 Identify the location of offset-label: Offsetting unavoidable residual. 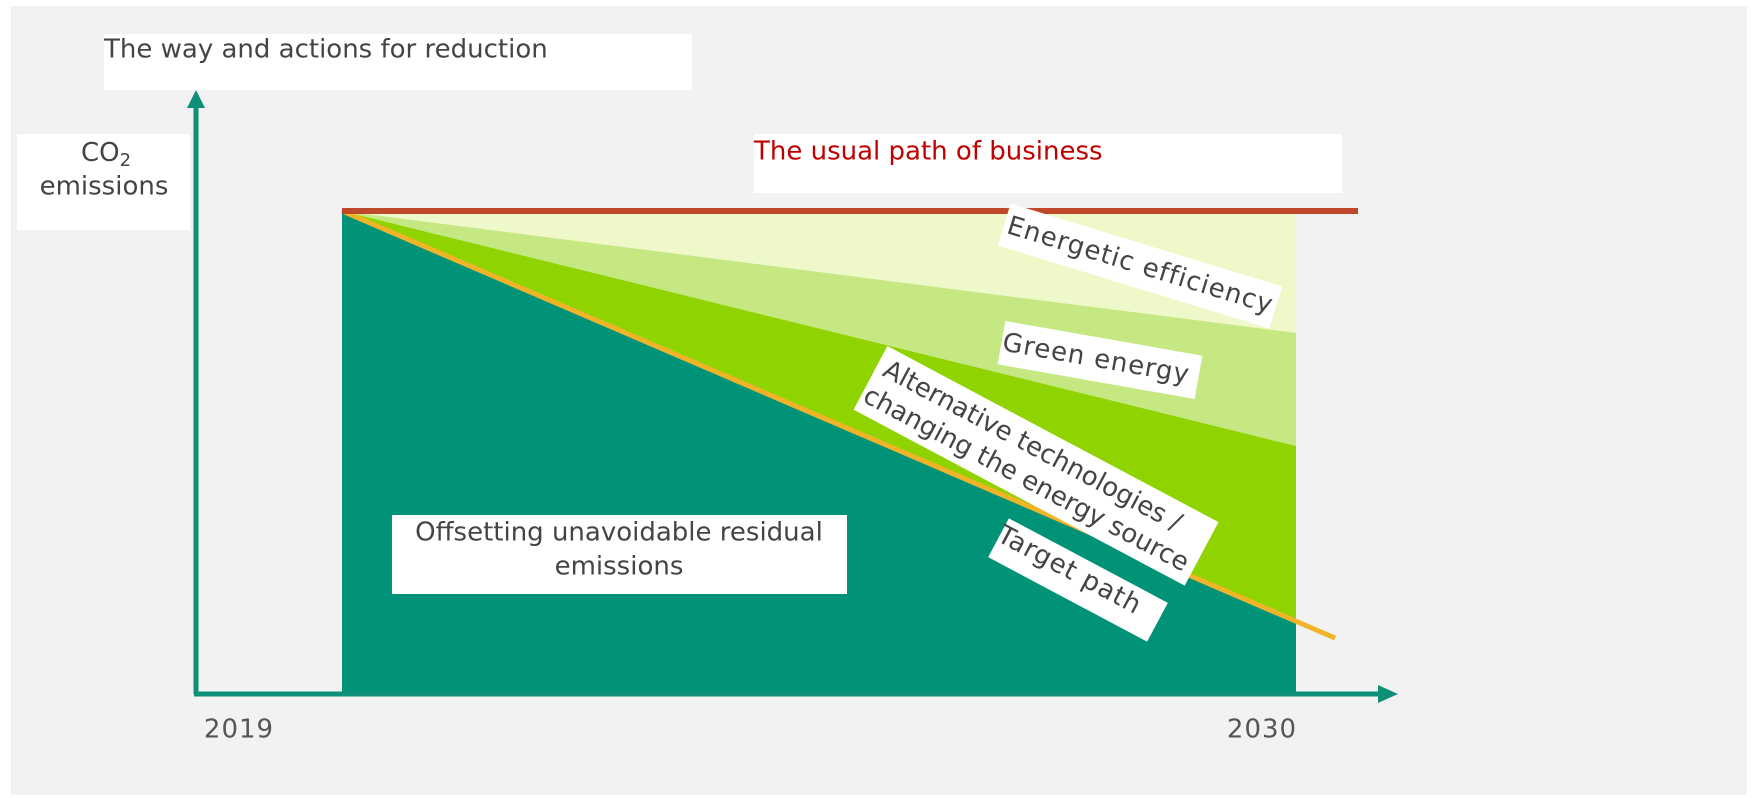
(619, 533).